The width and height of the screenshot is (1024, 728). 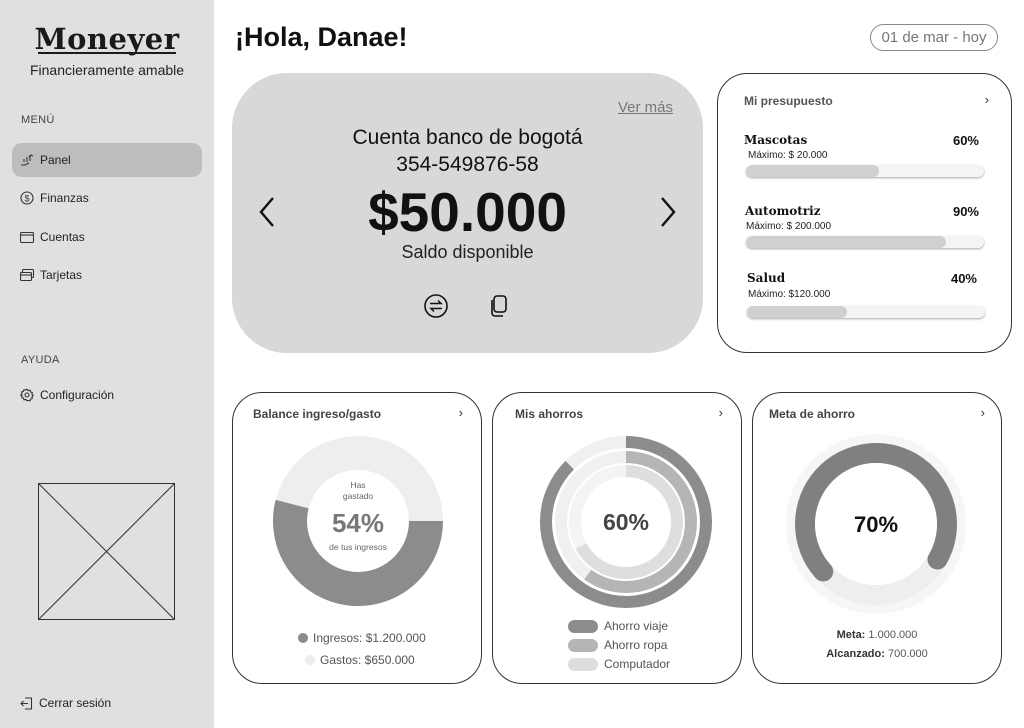 I want to click on goal-reached-value: 700.000, so click(x=907, y=654).